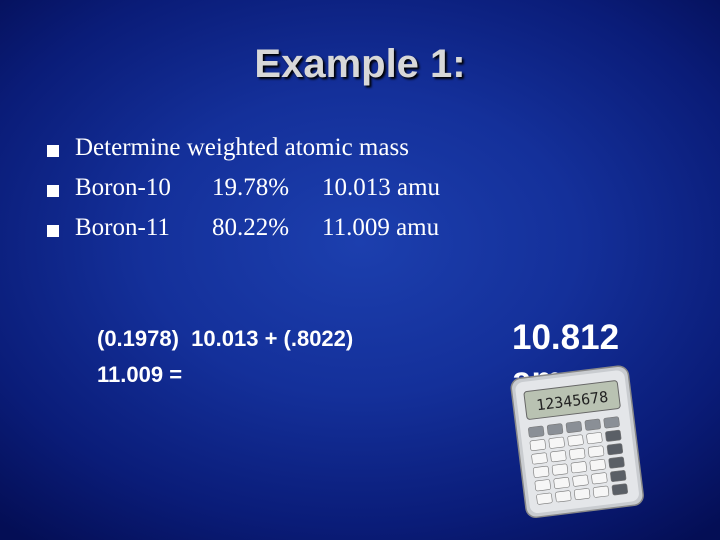 Image resolution: width=720 pixels, height=540 pixels. I want to click on bullet-item: Boron-11 80.22% 11.009 amu, so click(360, 229).